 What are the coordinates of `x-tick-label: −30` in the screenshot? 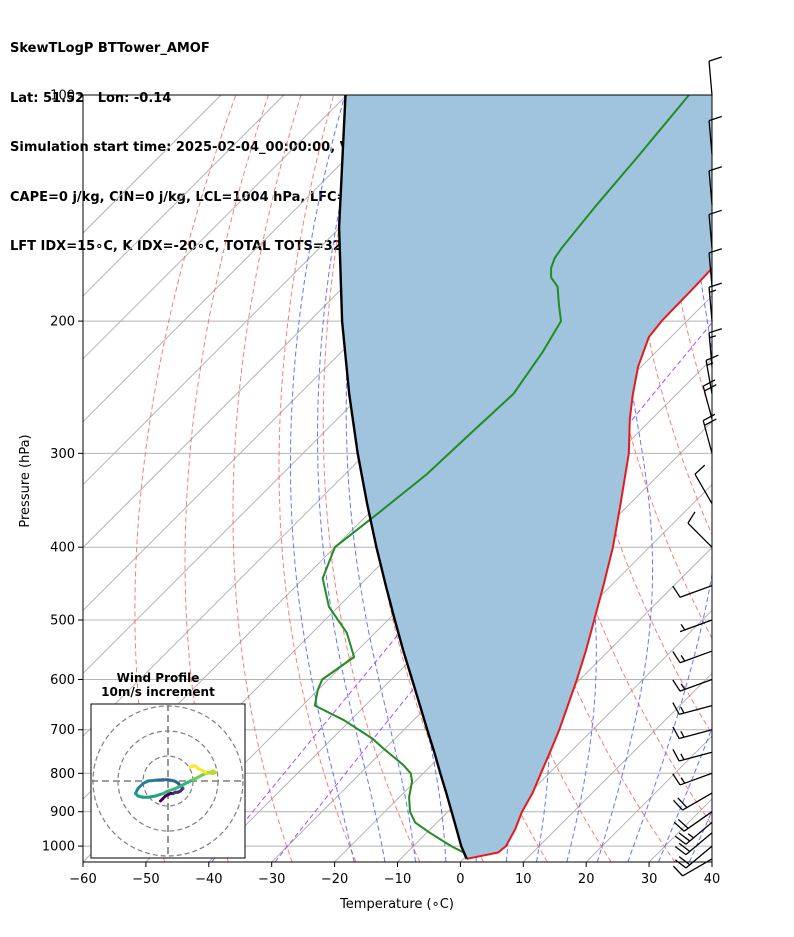 It's located at (271, 879).